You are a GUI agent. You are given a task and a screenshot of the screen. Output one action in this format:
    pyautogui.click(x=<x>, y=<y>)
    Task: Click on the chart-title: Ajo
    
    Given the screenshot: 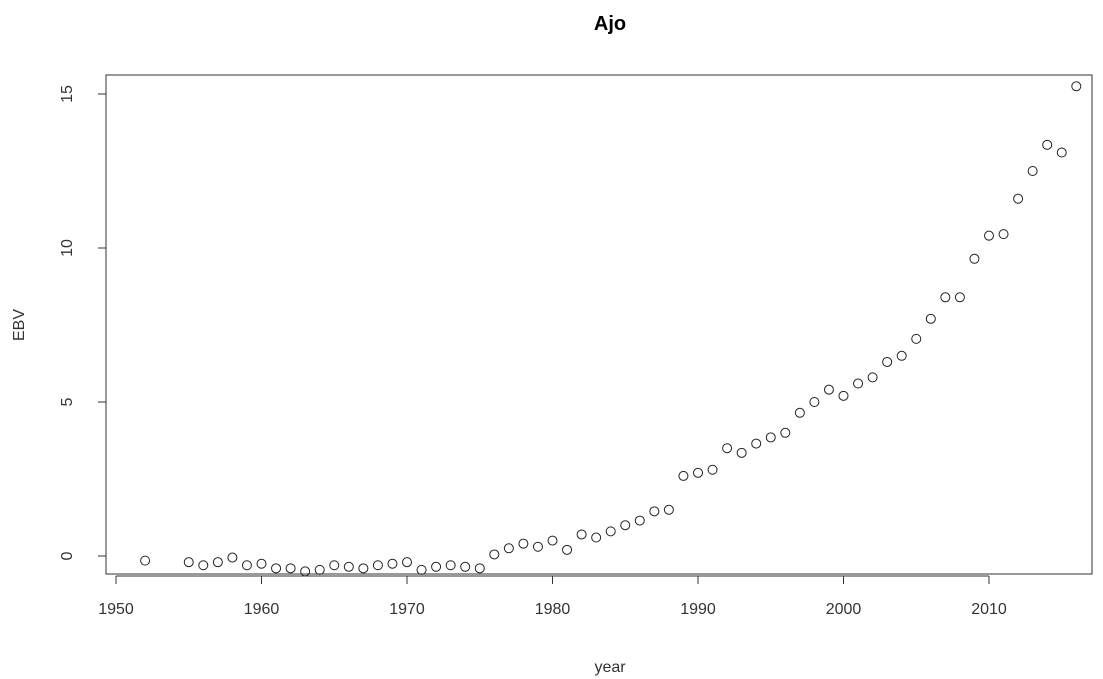 What is the action you would take?
    pyautogui.click(x=610, y=24)
    